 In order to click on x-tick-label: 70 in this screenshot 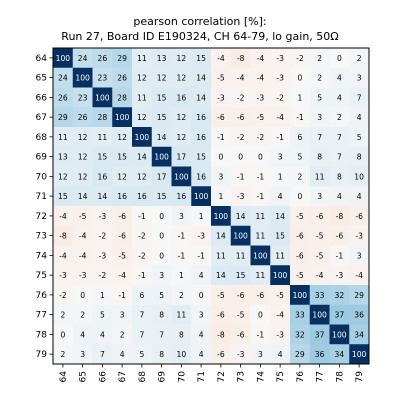, I will do `click(182, 377)`.